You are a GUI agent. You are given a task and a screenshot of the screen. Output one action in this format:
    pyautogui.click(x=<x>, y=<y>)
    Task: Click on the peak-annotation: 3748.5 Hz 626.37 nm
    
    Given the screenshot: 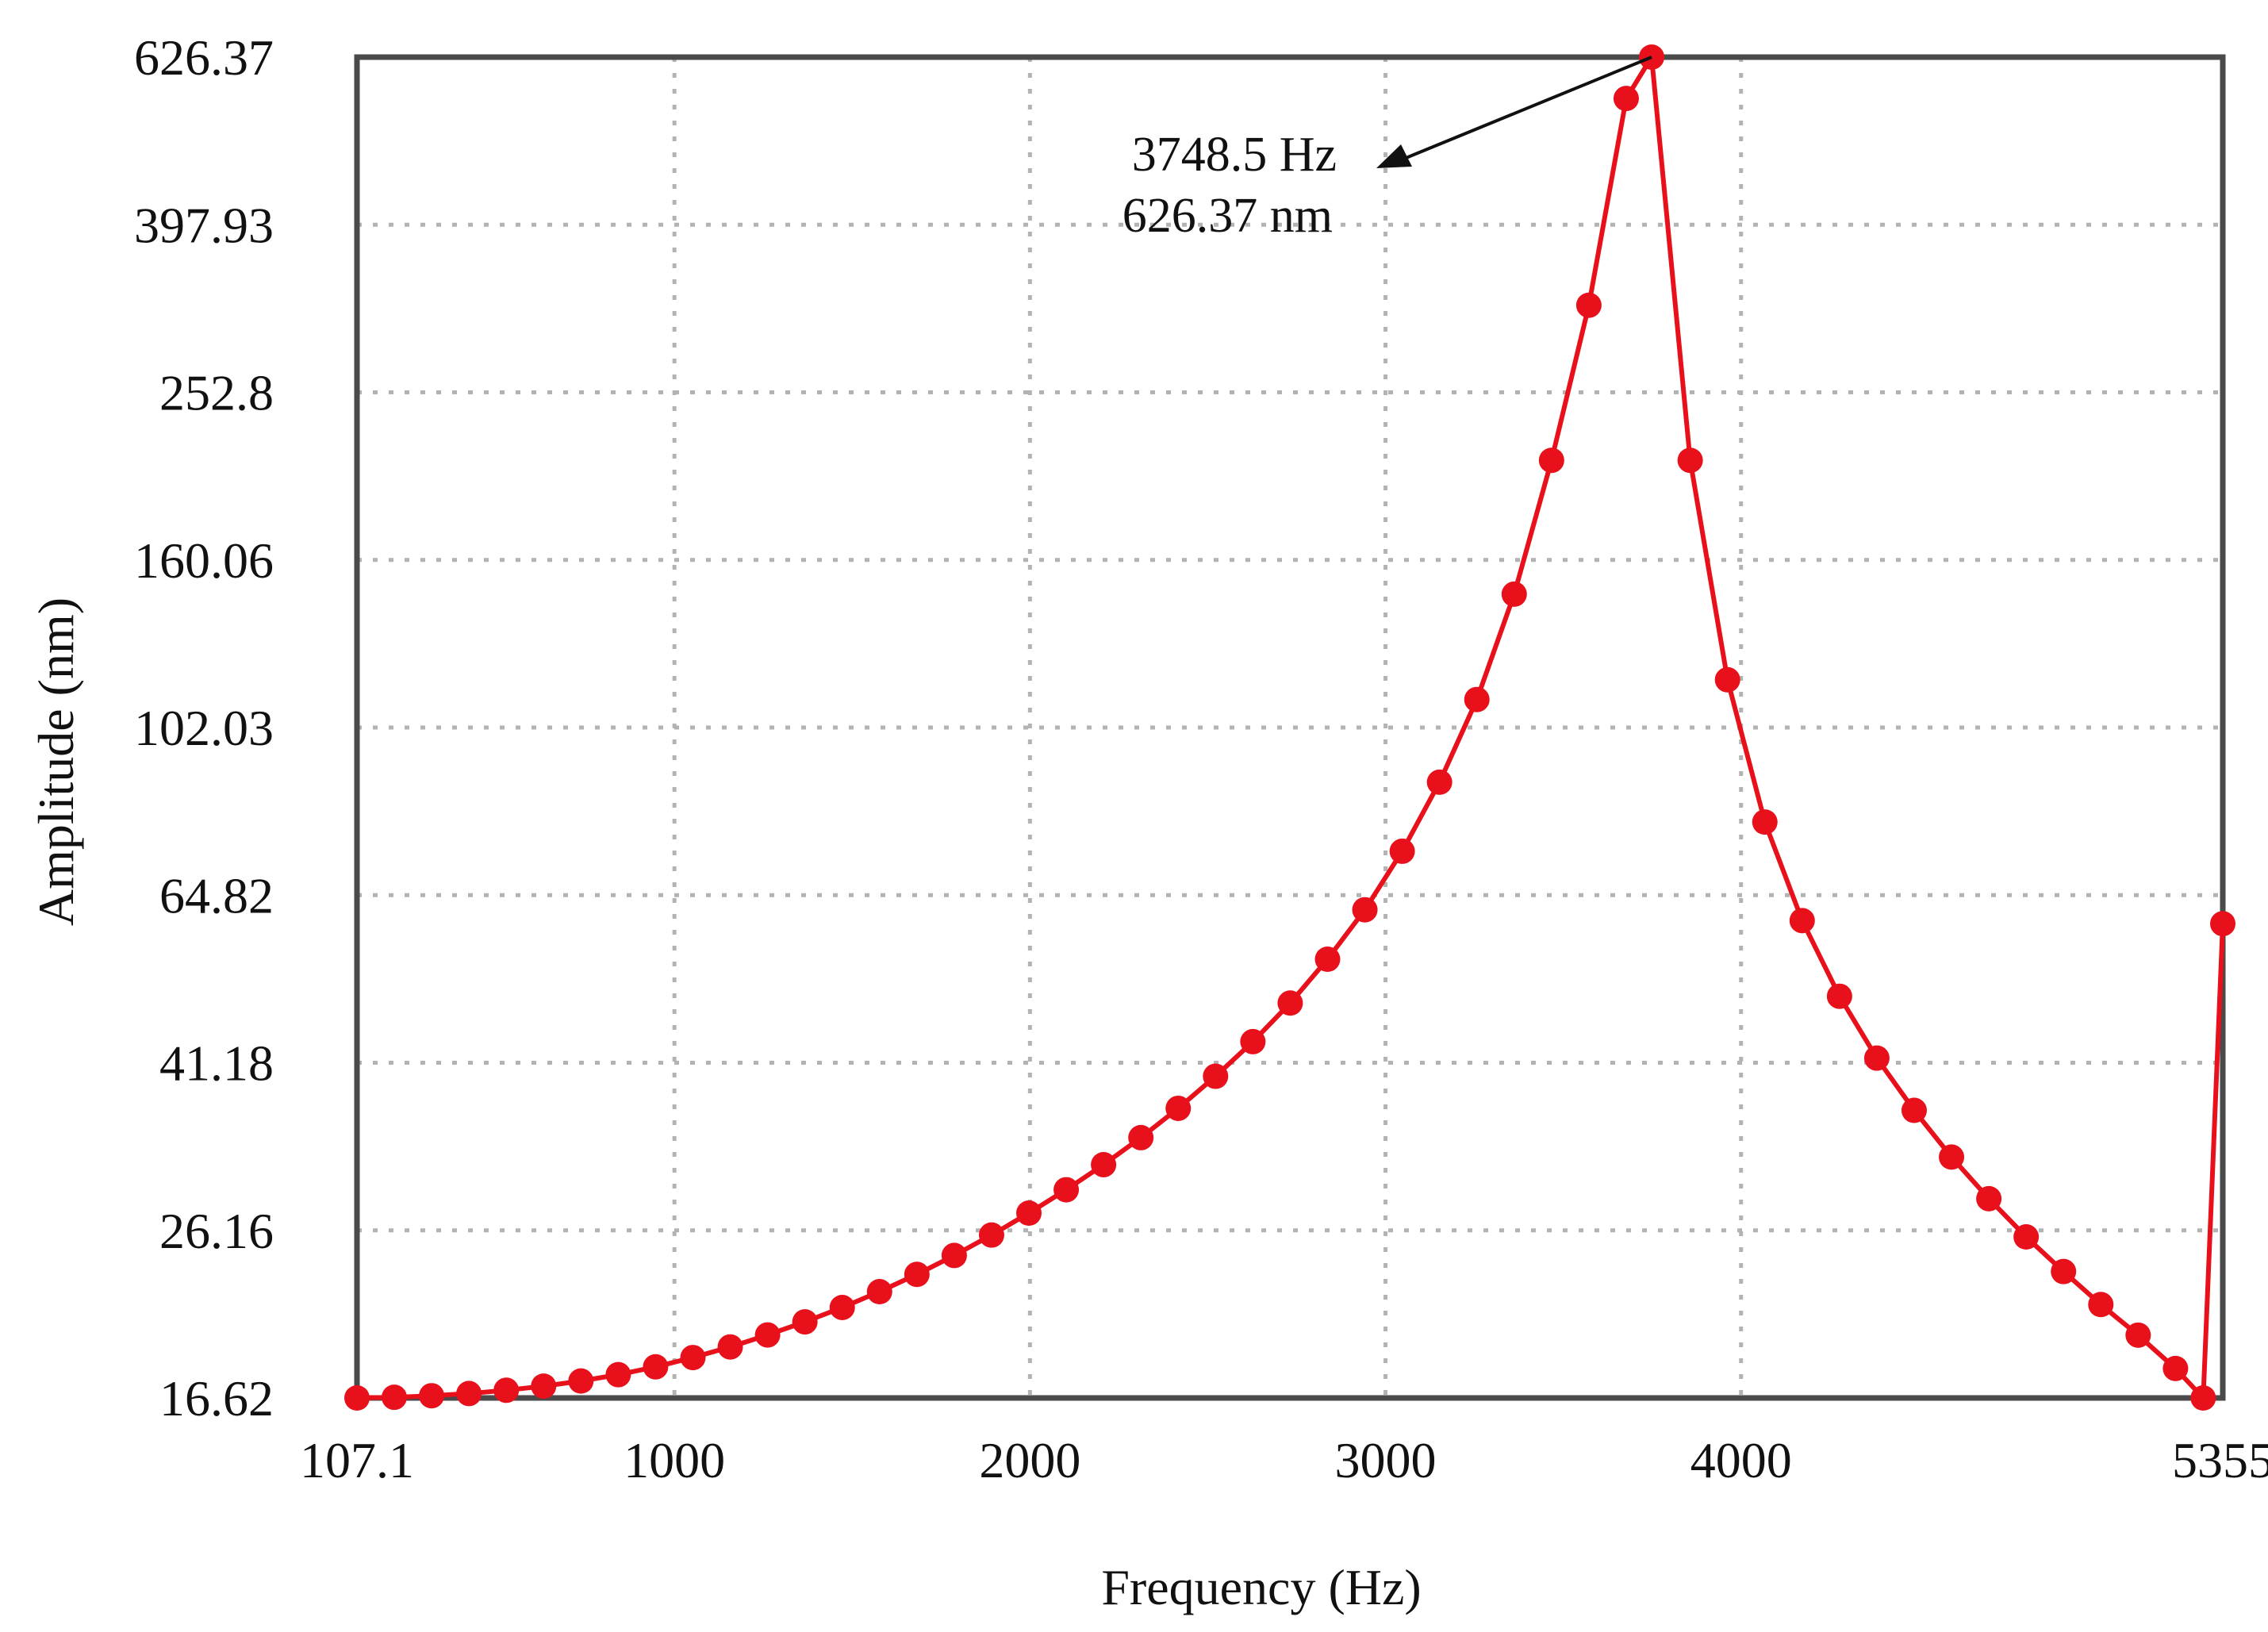 What is the action you would take?
    pyautogui.click(x=1387, y=150)
    